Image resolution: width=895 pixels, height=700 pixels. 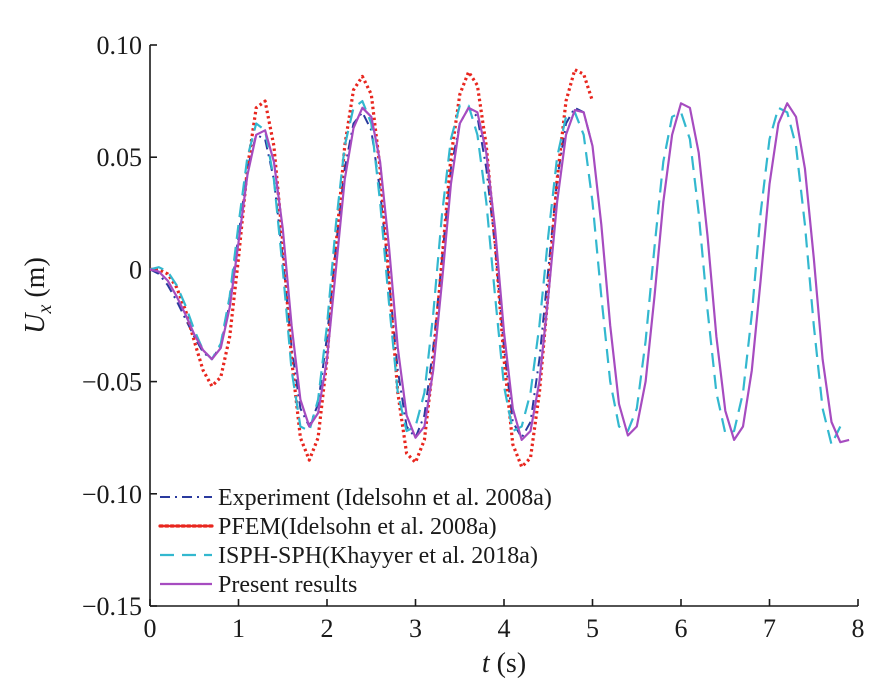 I want to click on y-axis-title: Ux (m), so click(x=38, y=295).